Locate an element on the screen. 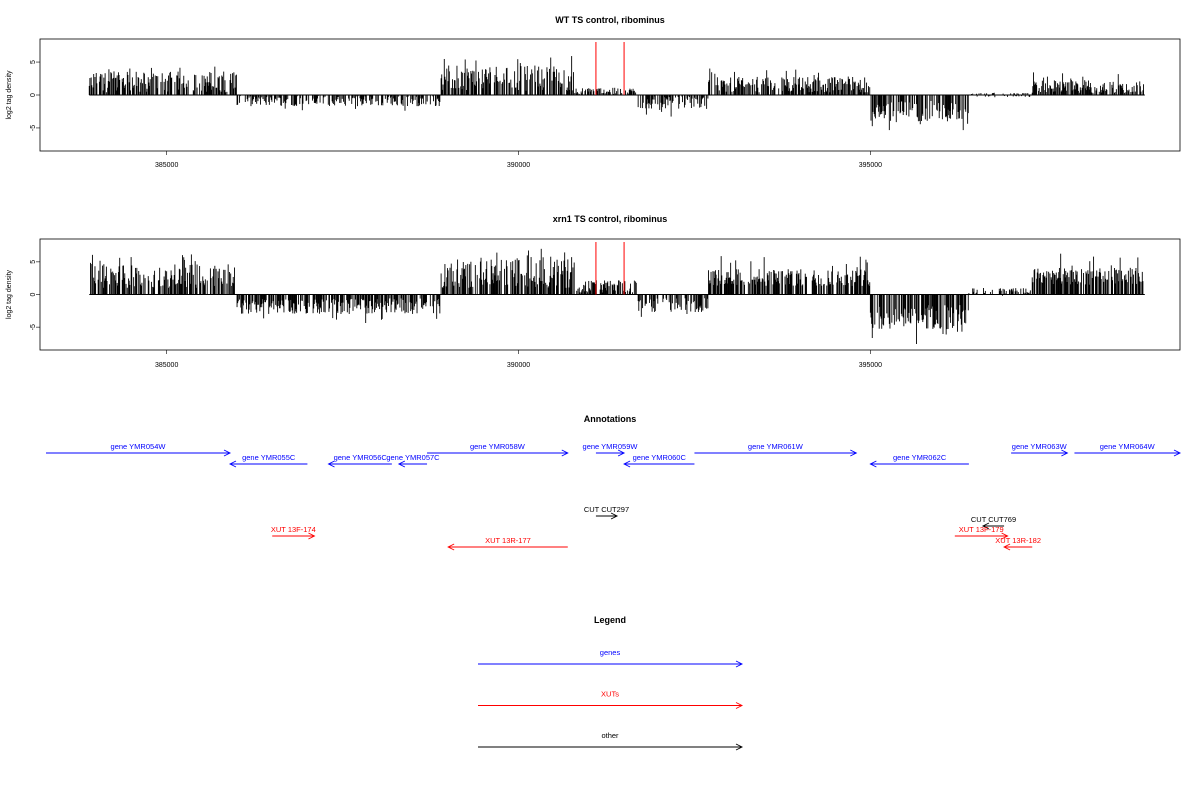 The height and width of the screenshot is (800, 1200). annotation-feature: XUT 13F-179 is located at coordinates (981, 532).